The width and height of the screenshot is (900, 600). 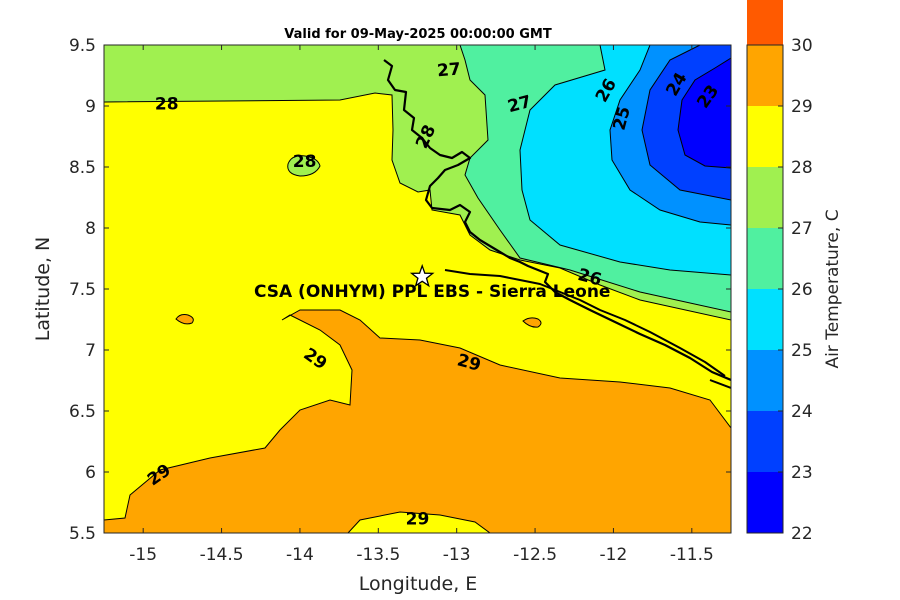 I want to click on x-tick-label: -11.5, so click(x=692, y=555).